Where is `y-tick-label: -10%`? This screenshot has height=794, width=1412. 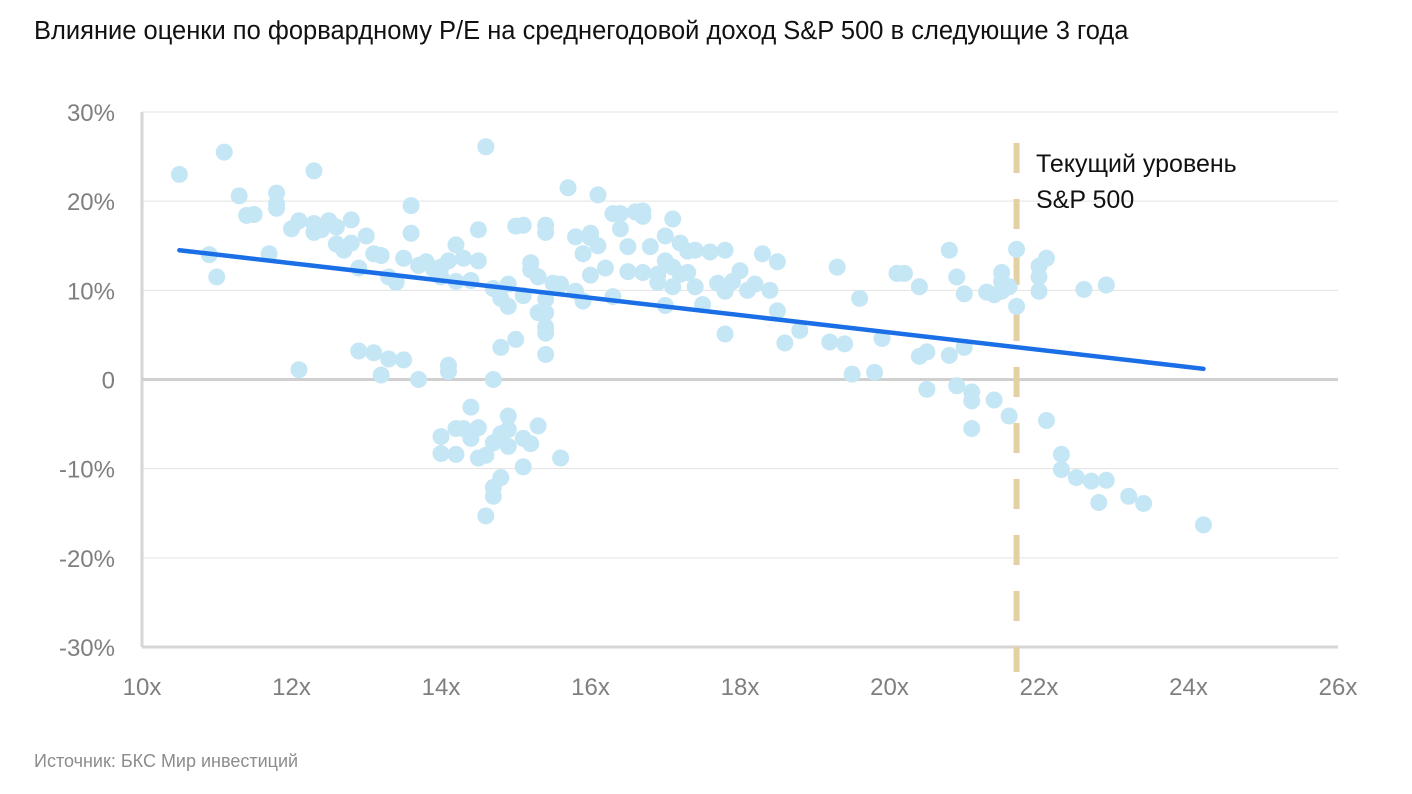 y-tick-label: -10% is located at coordinates (87, 470).